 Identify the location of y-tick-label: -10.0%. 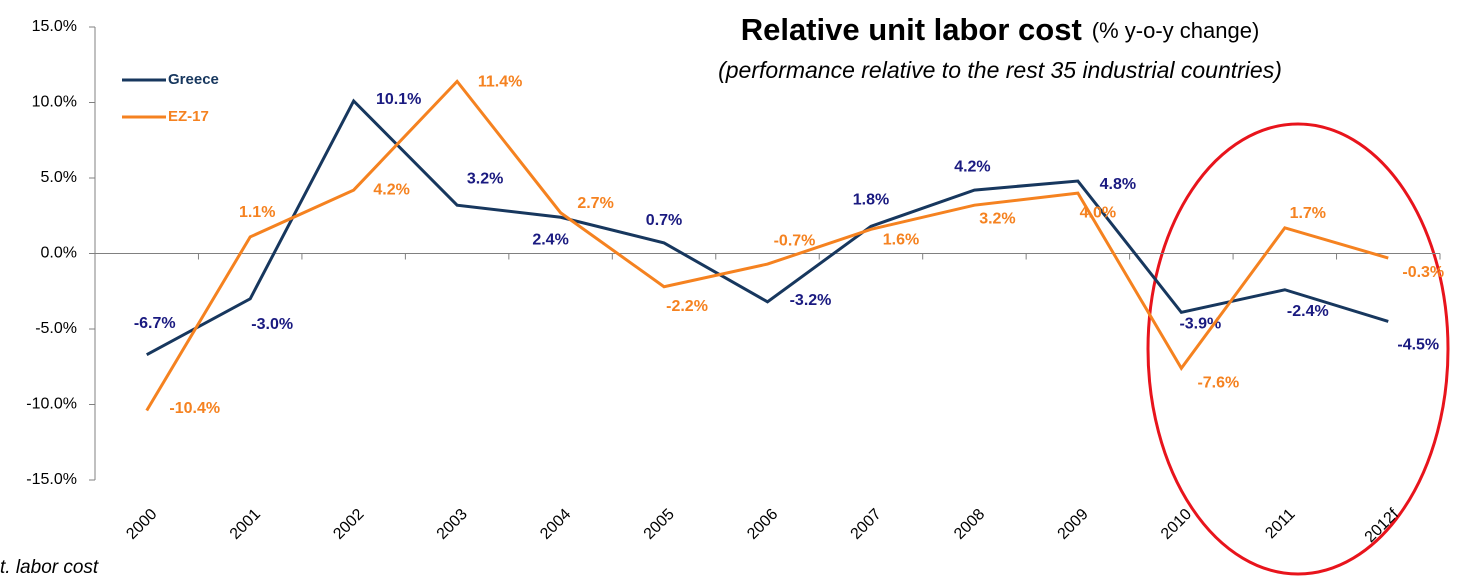
(51, 404).